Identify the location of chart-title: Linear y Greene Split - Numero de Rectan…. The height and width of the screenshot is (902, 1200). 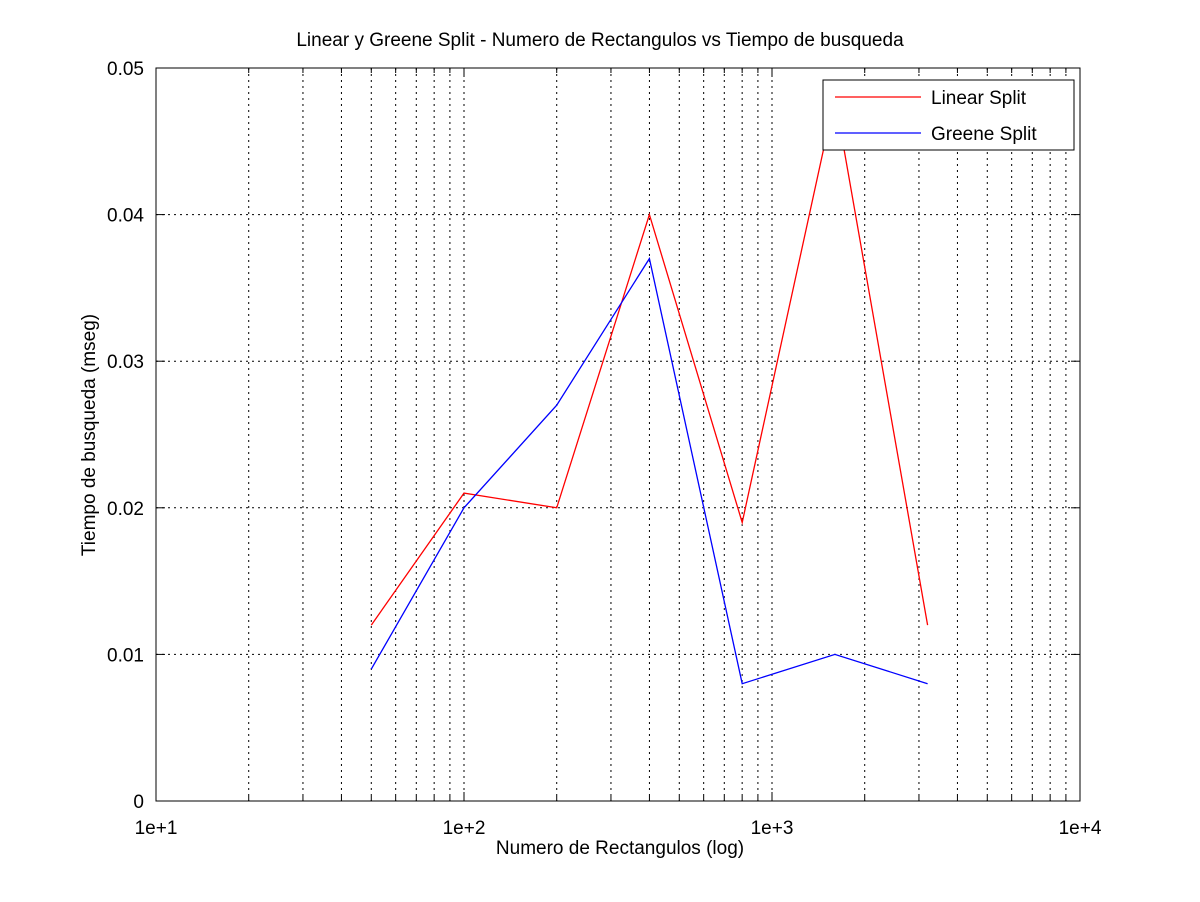
(600, 40).